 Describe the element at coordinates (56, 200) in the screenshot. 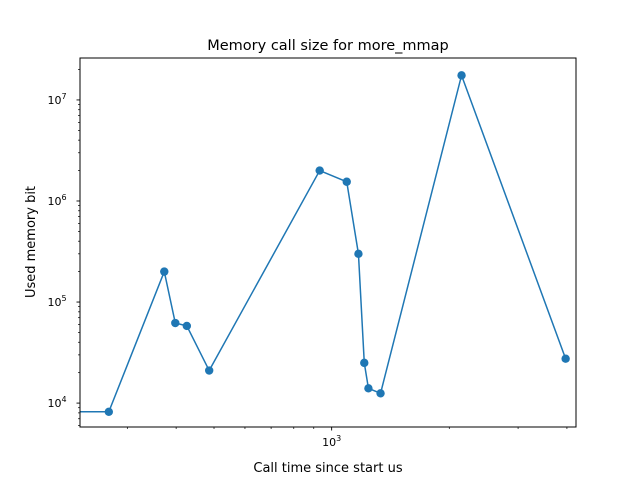

I see `y-tick-label: 10⁶` at that location.